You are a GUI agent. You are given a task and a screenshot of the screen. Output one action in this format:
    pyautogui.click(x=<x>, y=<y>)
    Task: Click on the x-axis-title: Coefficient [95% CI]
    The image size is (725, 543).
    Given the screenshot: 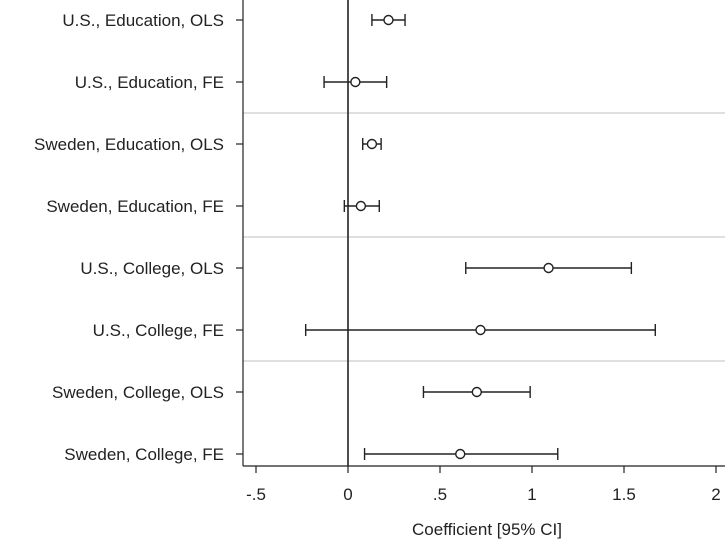 What is the action you would take?
    pyautogui.click(x=487, y=529)
    